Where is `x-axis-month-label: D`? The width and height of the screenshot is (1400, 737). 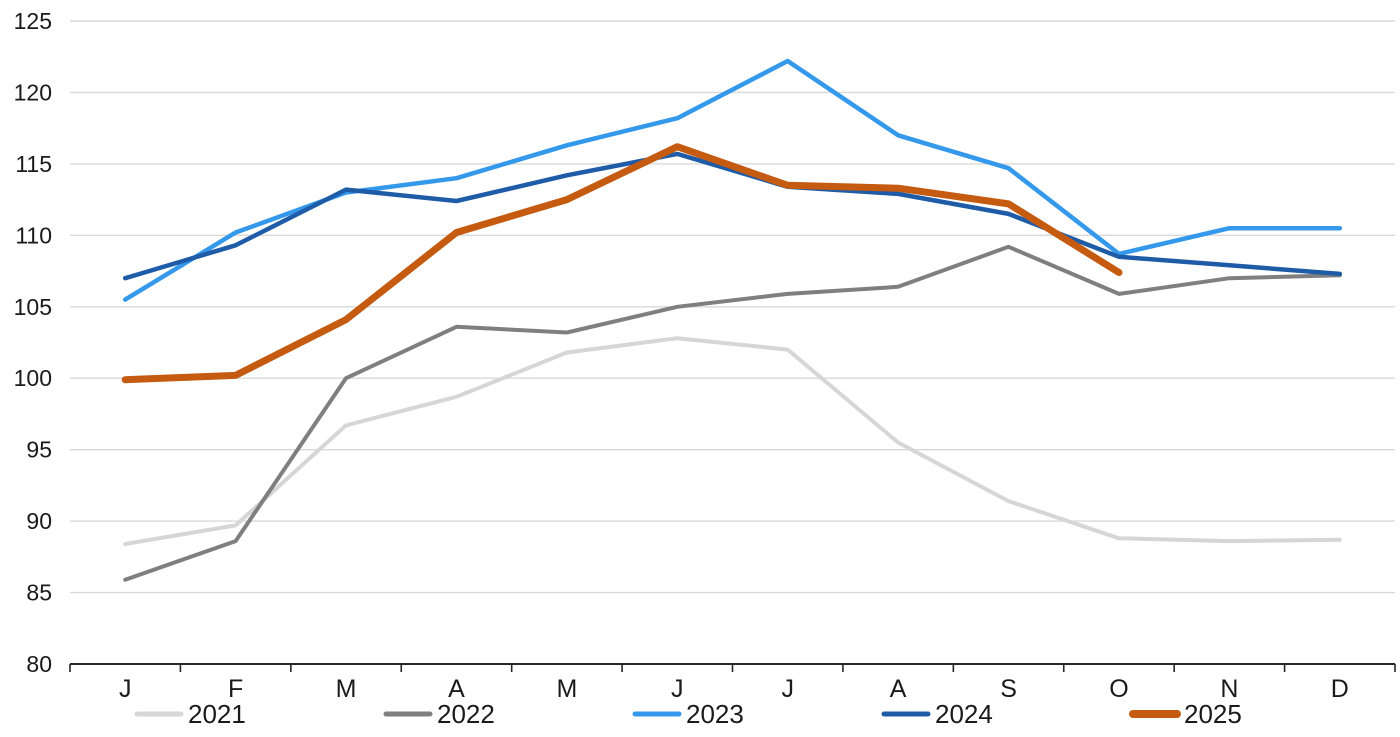
x-axis-month-label: D is located at coordinates (1340, 689).